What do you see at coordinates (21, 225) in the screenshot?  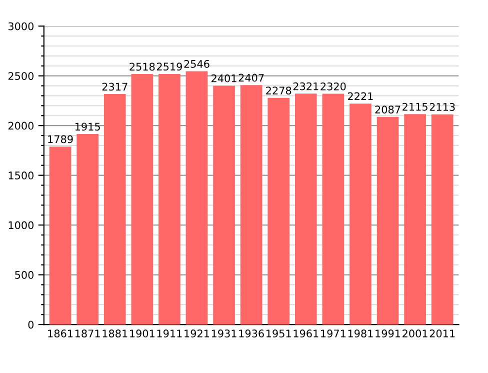 I see `y-tick-label: 1000` at bounding box center [21, 225].